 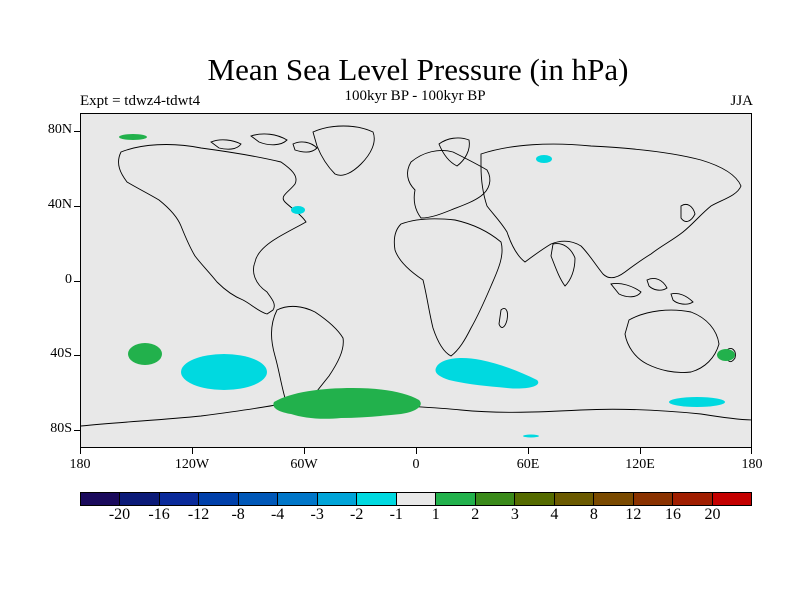 What do you see at coordinates (633, 514) in the screenshot?
I see `colorbar-label: 12` at bounding box center [633, 514].